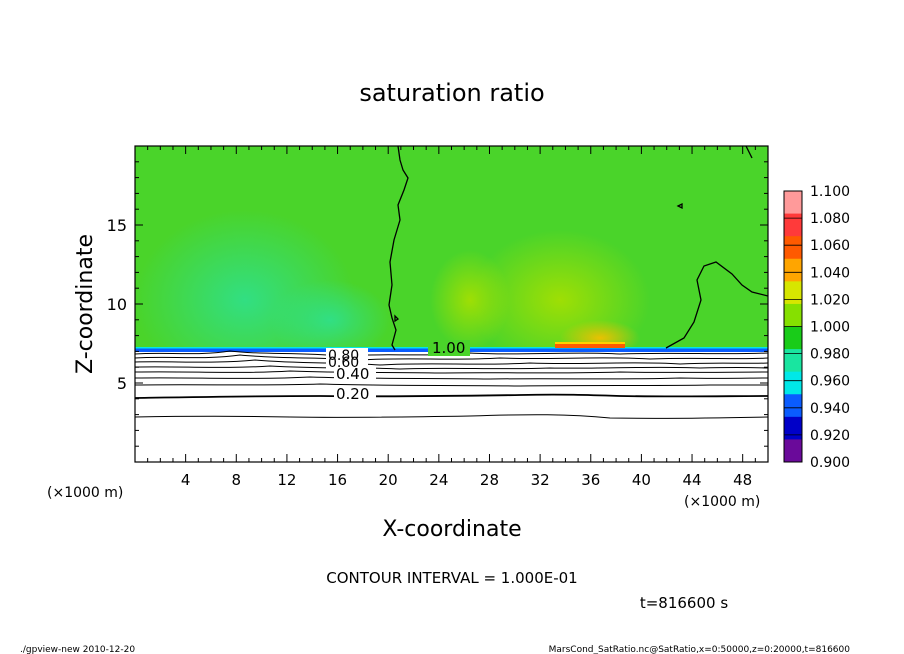 Image resolution: width=904 pixels, height=654 pixels. I want to click on x-tick-label: 4, so click(186, 480).